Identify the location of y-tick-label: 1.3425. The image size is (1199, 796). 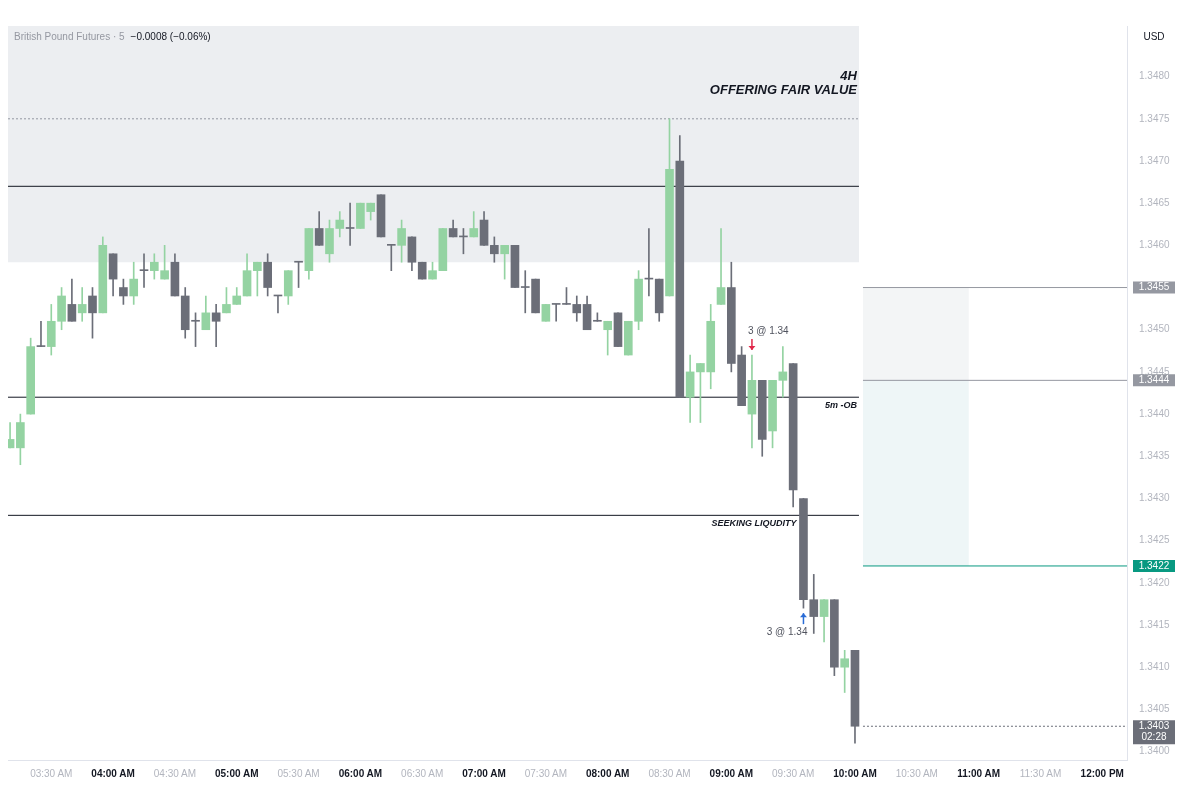
(1155, 540).